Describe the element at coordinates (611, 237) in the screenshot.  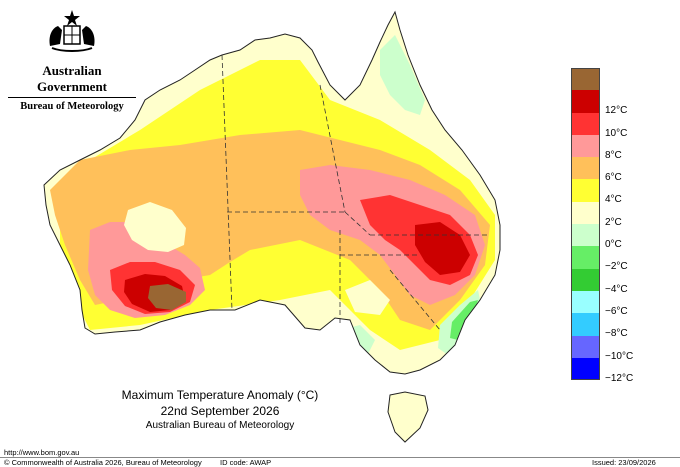
I see `legend-row: 0°C` at that location.